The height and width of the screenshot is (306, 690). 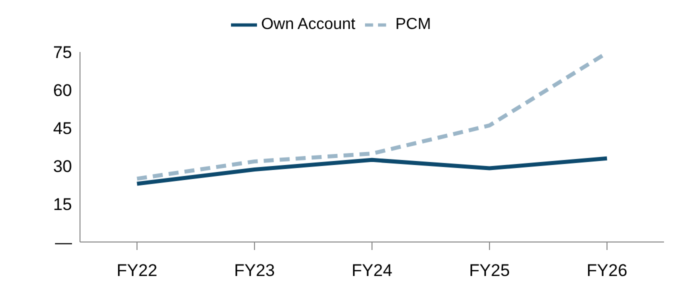 What do you see at coordinates (62, 166) in the screenshot?
I see `y-tick-label: 30` at bounding box center [62, 166].